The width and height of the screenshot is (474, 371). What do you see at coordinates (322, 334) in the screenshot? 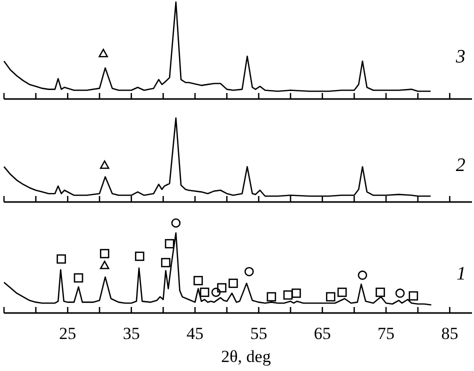
I see `x-tick-label: 65` at bounding box center [322, 334].